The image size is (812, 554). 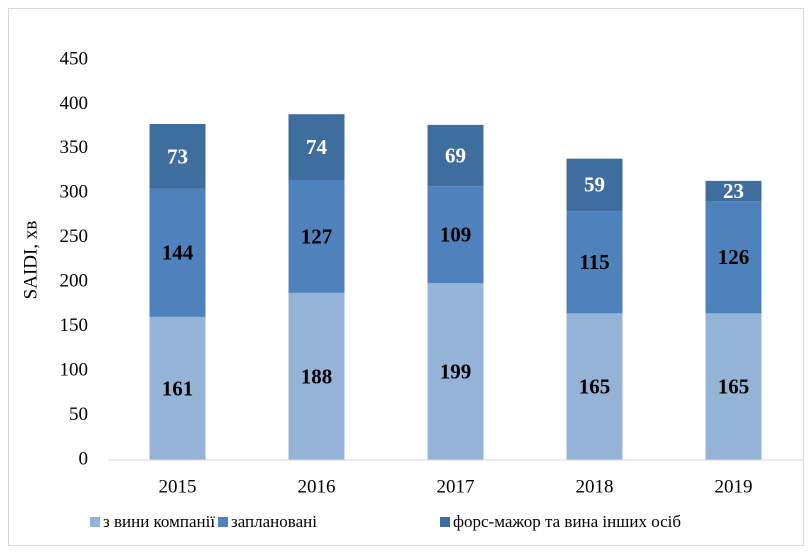 I want to click on data-label: 115, so click(x=594, y=262).